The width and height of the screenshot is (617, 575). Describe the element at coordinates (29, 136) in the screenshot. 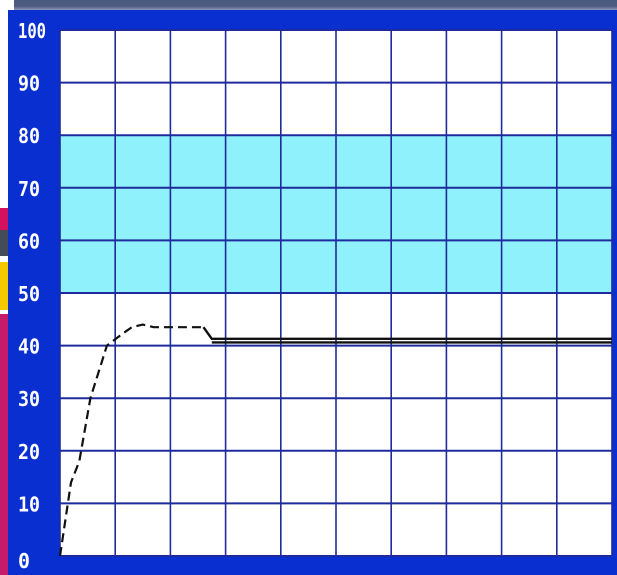

I see `y-tick-label: 80` at that location.